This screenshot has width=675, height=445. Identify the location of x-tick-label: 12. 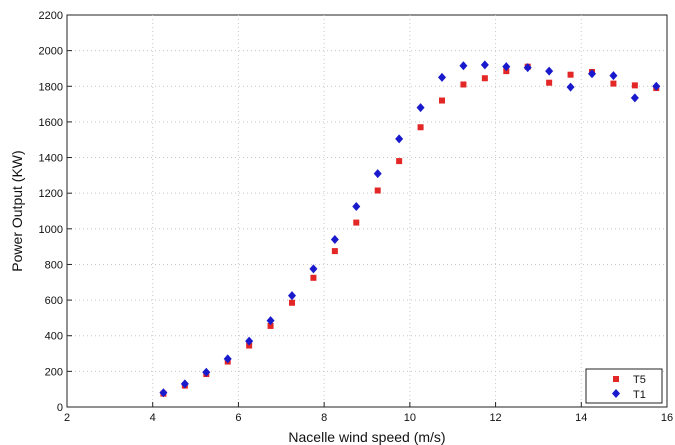
(495, 418).